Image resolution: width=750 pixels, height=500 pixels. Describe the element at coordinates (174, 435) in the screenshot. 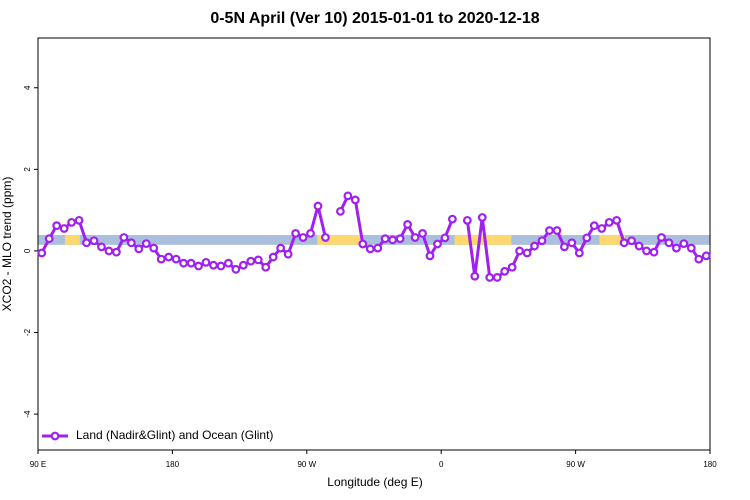

I see `legend-label: Land (Nadir&Glint) and Ocean (Glint)` at that location.